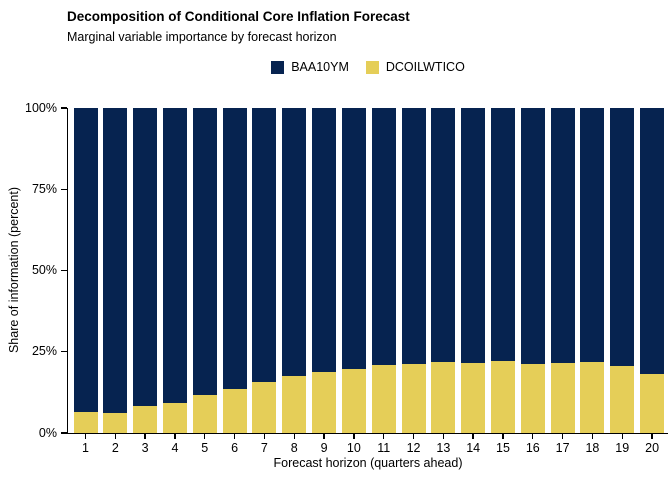 Image resolution: width=672 pixels, height=480 pixels. I want to click on stacked-bar-h18, so click(592, 270).